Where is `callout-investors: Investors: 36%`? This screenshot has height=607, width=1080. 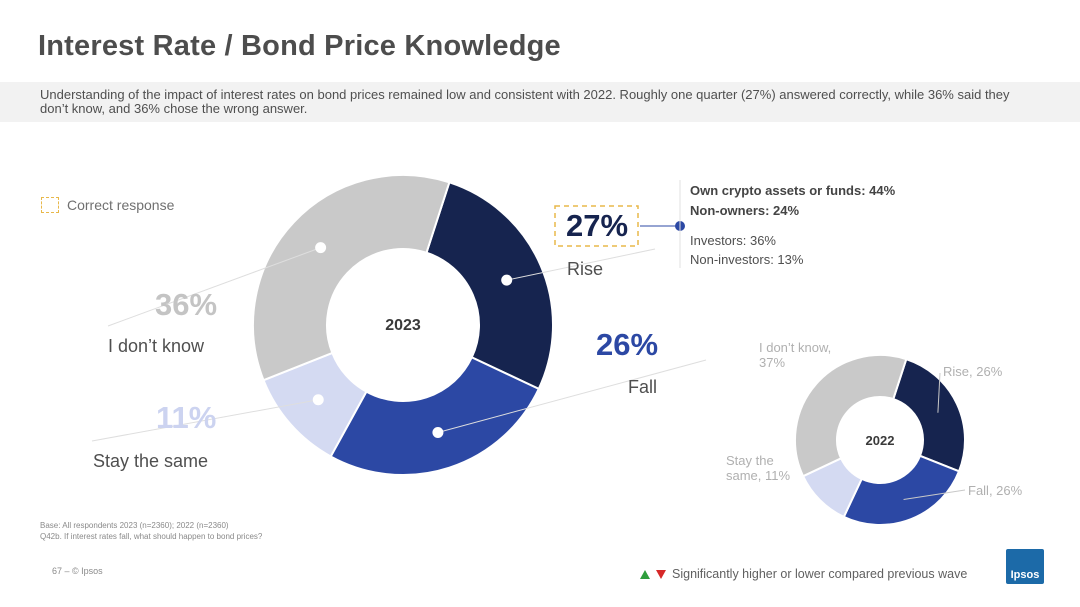 callout-investors: Investors: 36% is located at coordinates (733, 240).